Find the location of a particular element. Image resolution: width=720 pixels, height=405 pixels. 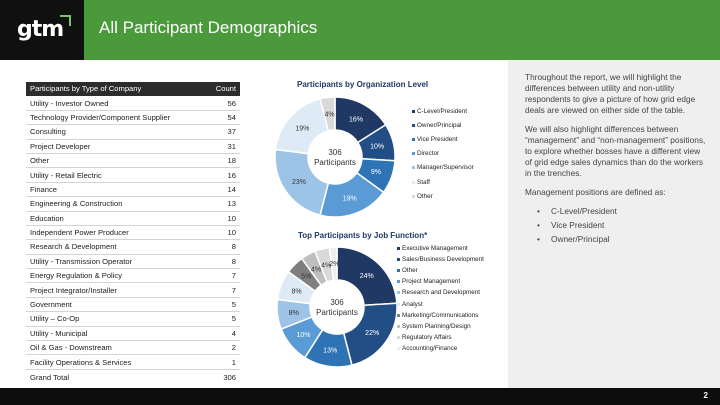

table-row-count: 37 is located at coordinates (231, 132).